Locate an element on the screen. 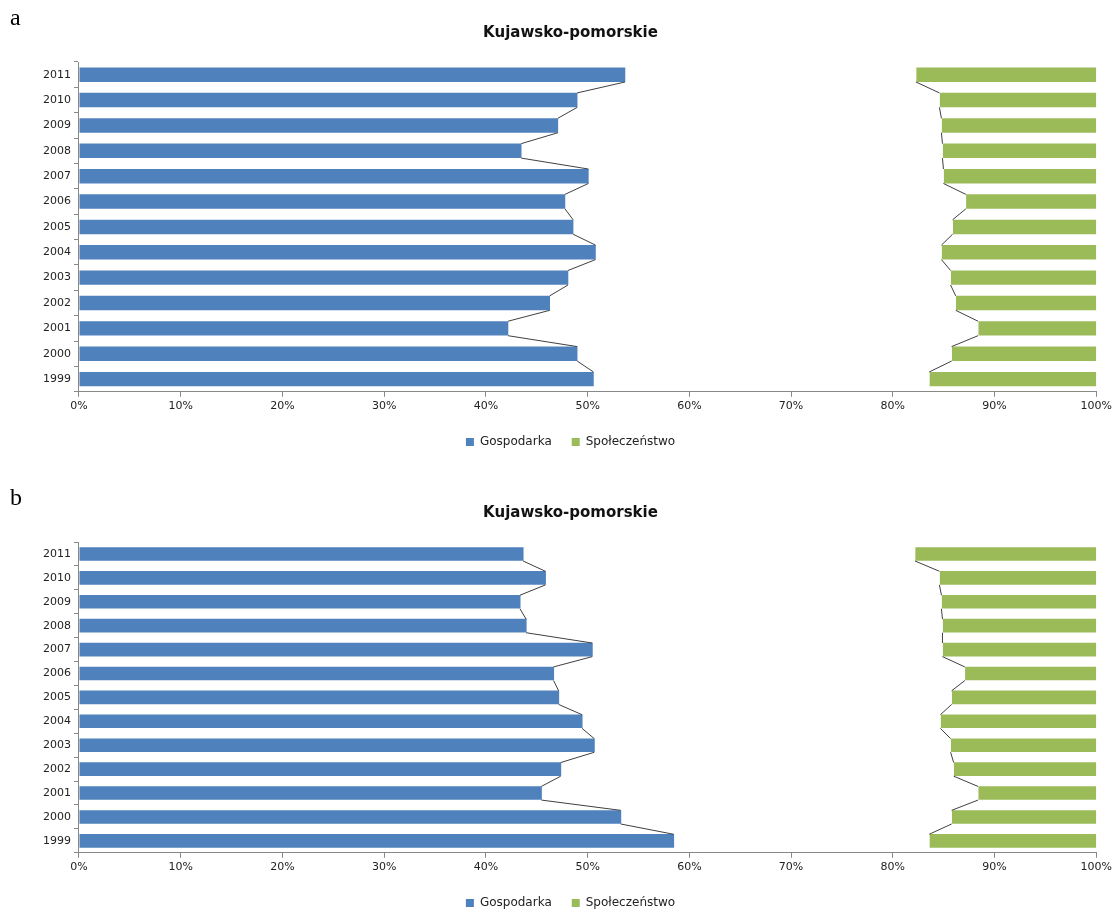  y-tick-label: 2000 is located at coordinates (56, 353).